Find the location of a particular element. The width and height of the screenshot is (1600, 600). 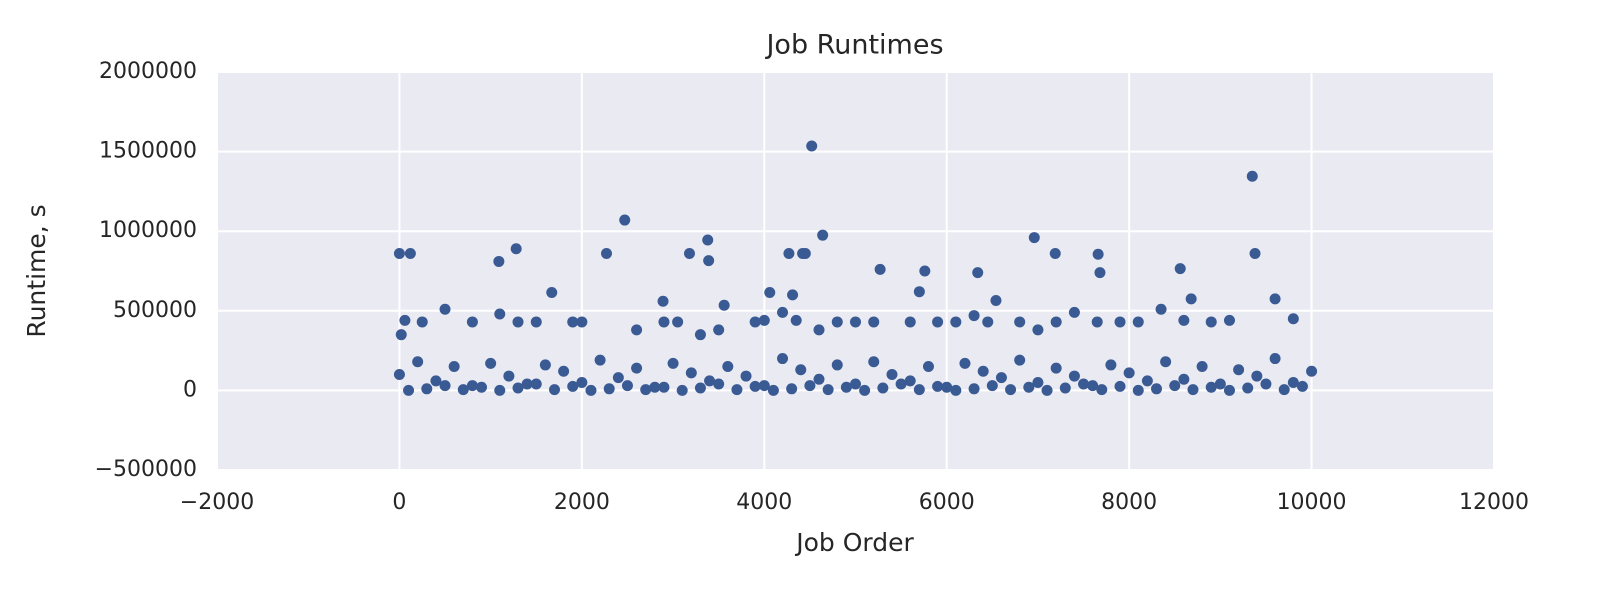

x-tick-label: −2000 is located at coordinates (217, 502).